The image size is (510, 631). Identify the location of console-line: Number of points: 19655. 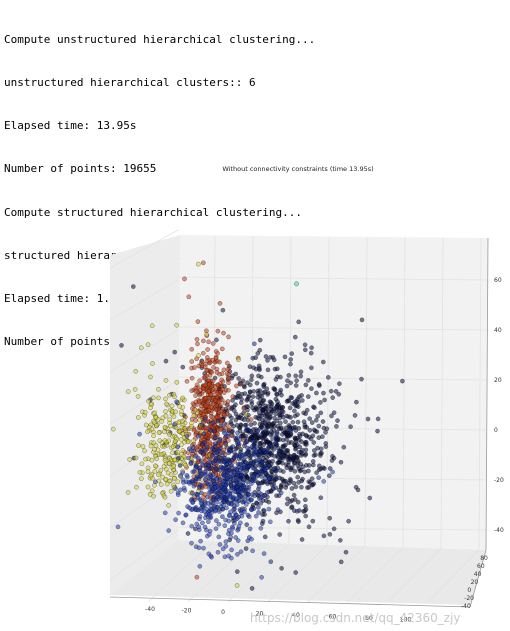
(80, 169).